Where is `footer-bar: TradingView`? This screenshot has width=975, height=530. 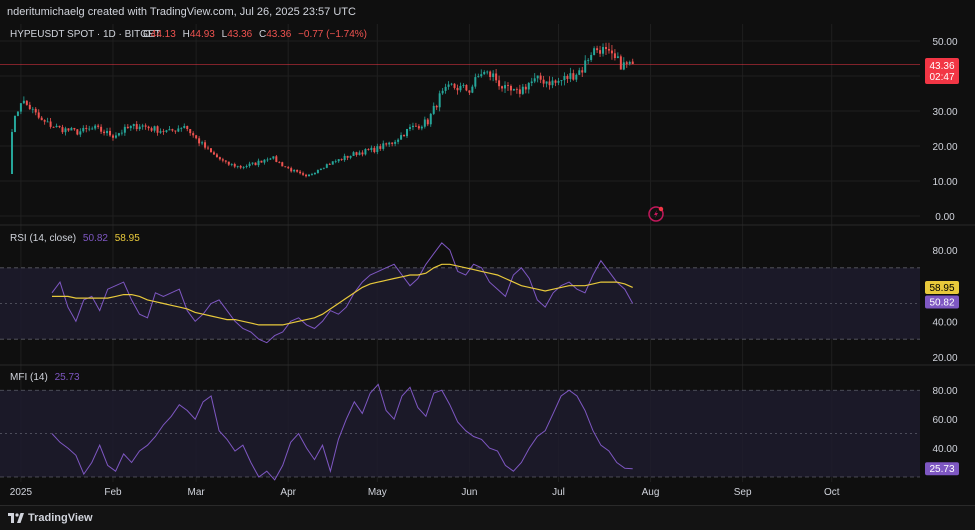
footer-bar: TradingView is located at coordinates (487, 517).